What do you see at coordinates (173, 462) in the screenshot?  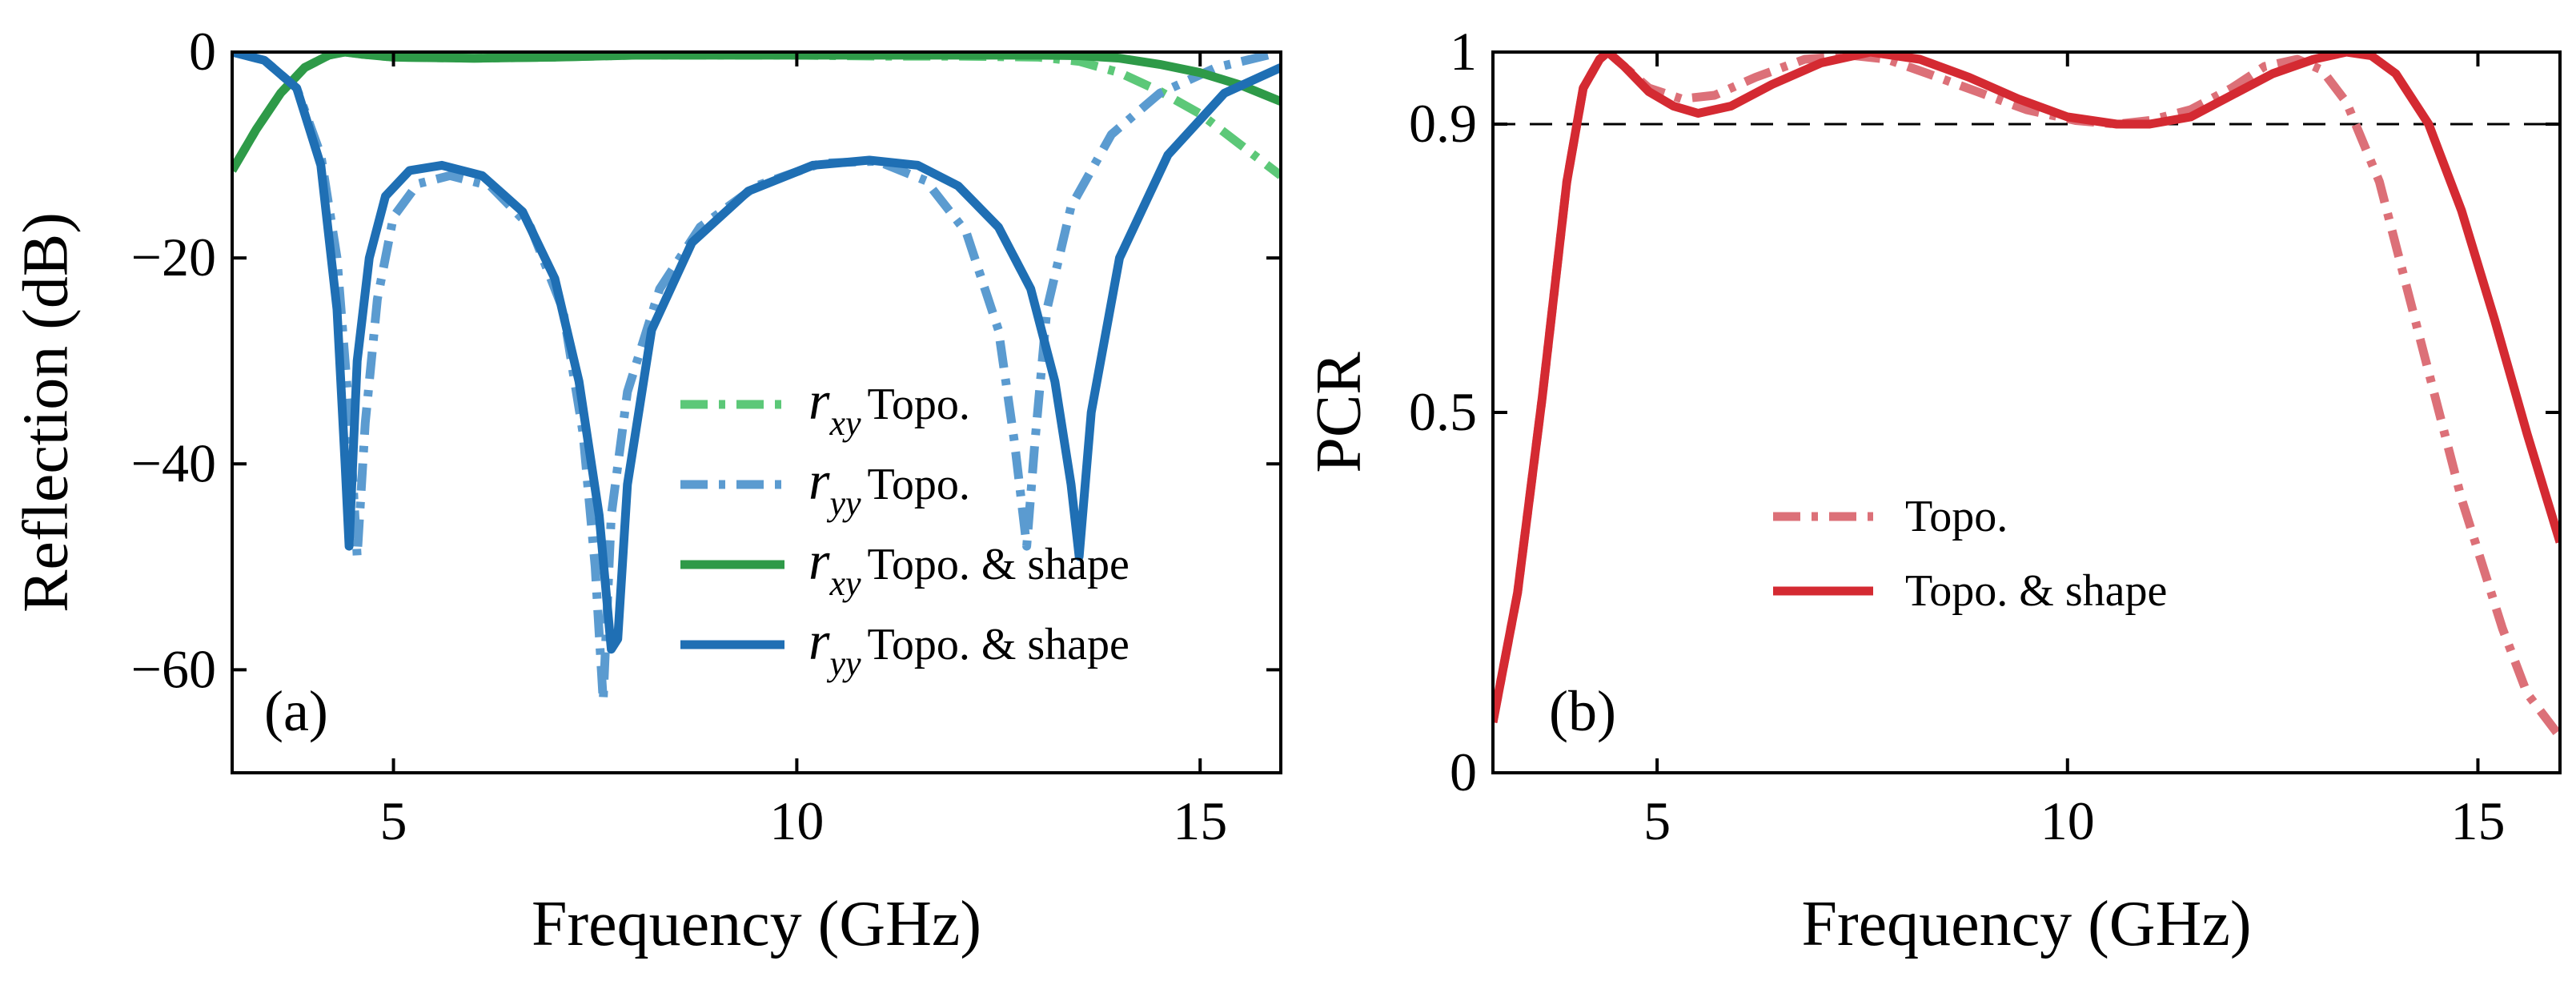 I see `y-tick-label: −40` at bounding box center [173, 462].